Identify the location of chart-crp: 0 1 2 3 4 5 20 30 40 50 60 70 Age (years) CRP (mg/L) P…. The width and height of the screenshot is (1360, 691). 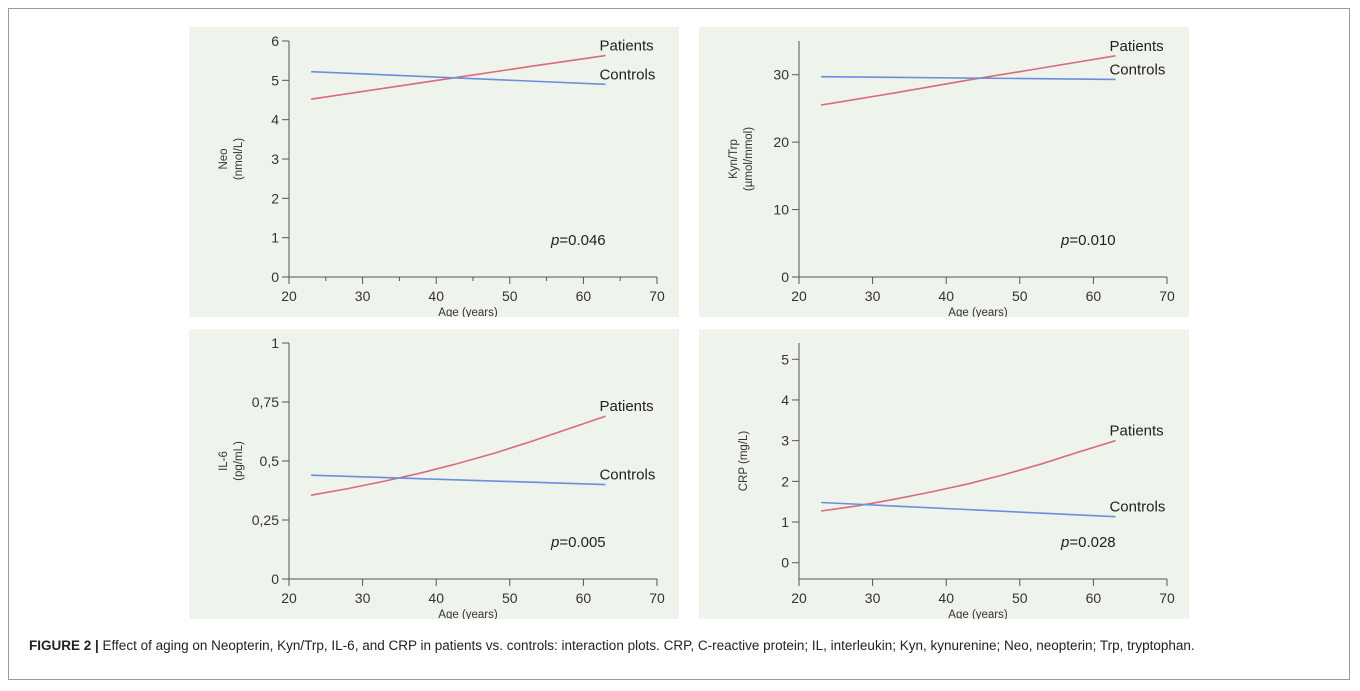
(956, 481).